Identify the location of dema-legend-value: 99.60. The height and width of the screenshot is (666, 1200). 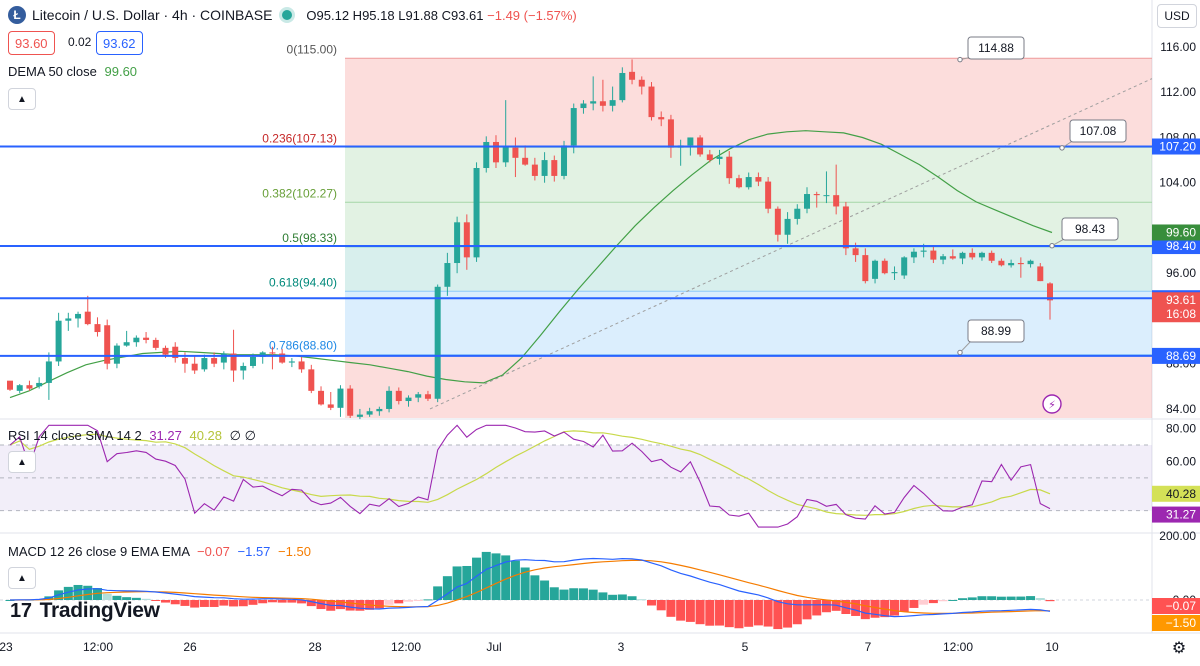
(121, 71).